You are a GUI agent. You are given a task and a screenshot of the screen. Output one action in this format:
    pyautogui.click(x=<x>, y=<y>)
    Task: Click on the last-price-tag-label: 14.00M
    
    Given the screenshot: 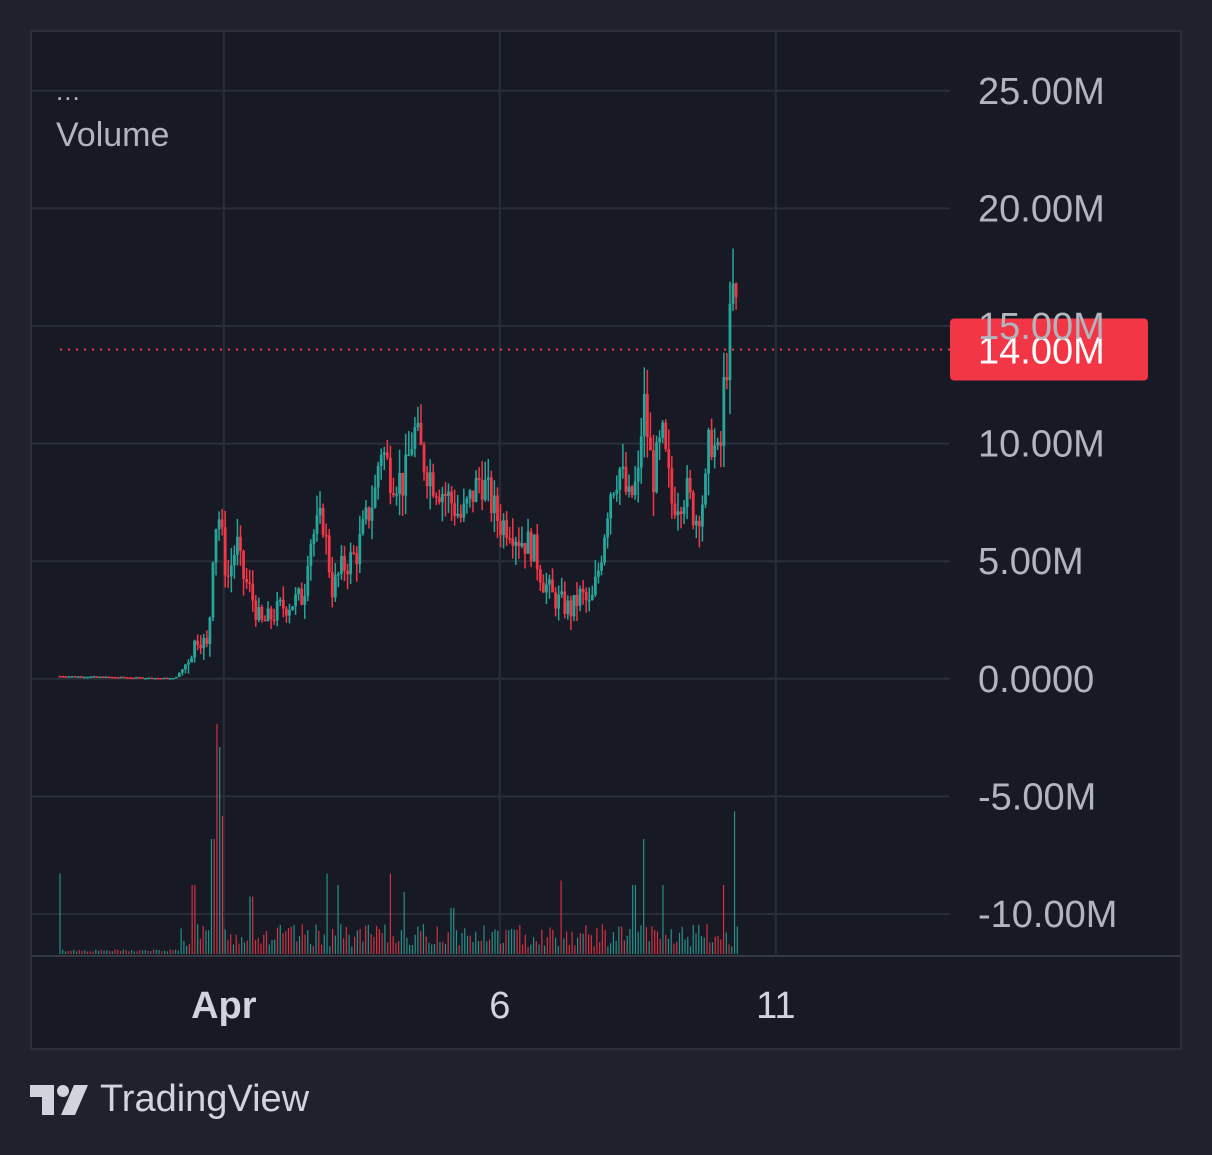 What is the action you would take?
    pyautogui.click(x=1041, y=352)
    